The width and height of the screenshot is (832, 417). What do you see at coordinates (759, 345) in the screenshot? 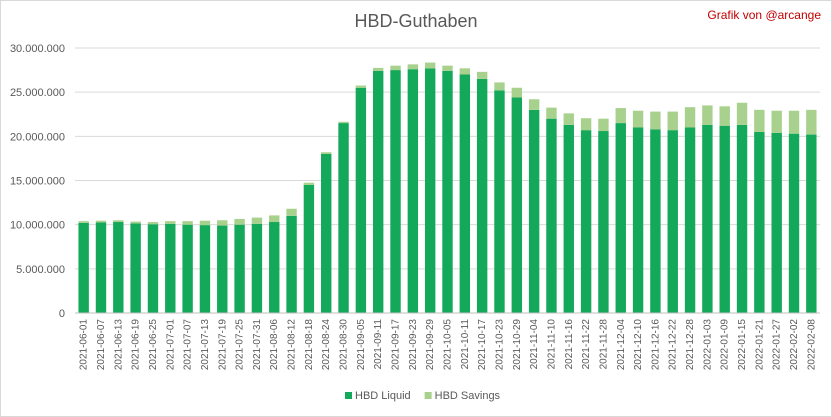
I see `x-tick-label: 2022-01-21` at bounding box center [759, 345].